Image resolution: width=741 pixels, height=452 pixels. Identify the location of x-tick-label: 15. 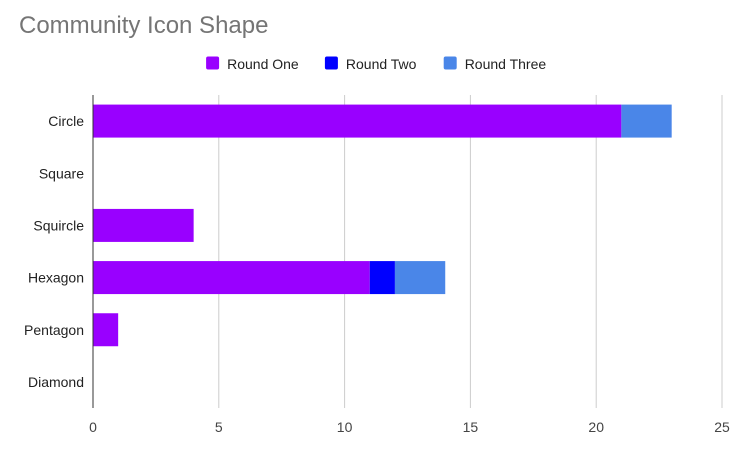
(471, 427).